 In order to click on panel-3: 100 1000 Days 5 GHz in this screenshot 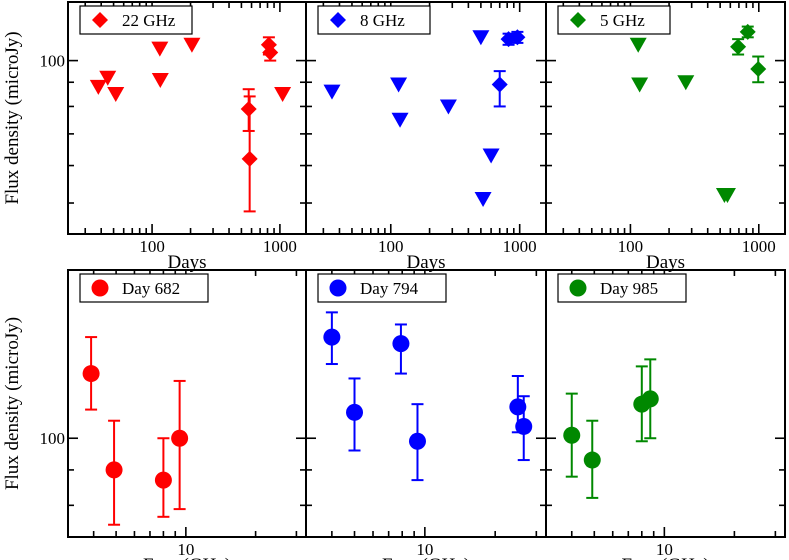, I will do `click(665, 137)`.